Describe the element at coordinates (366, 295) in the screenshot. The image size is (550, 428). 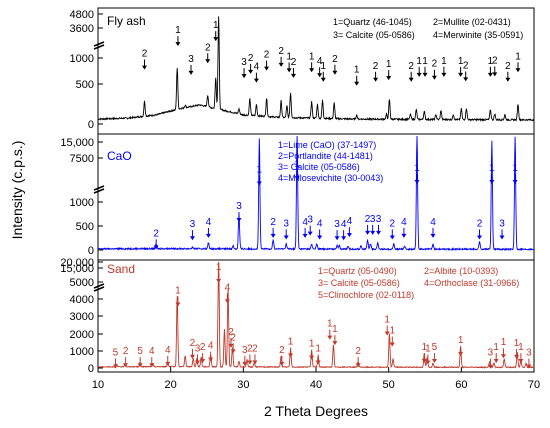
I see `legend-sand-5: 5=Clinochlore (02-0118)` at that location.